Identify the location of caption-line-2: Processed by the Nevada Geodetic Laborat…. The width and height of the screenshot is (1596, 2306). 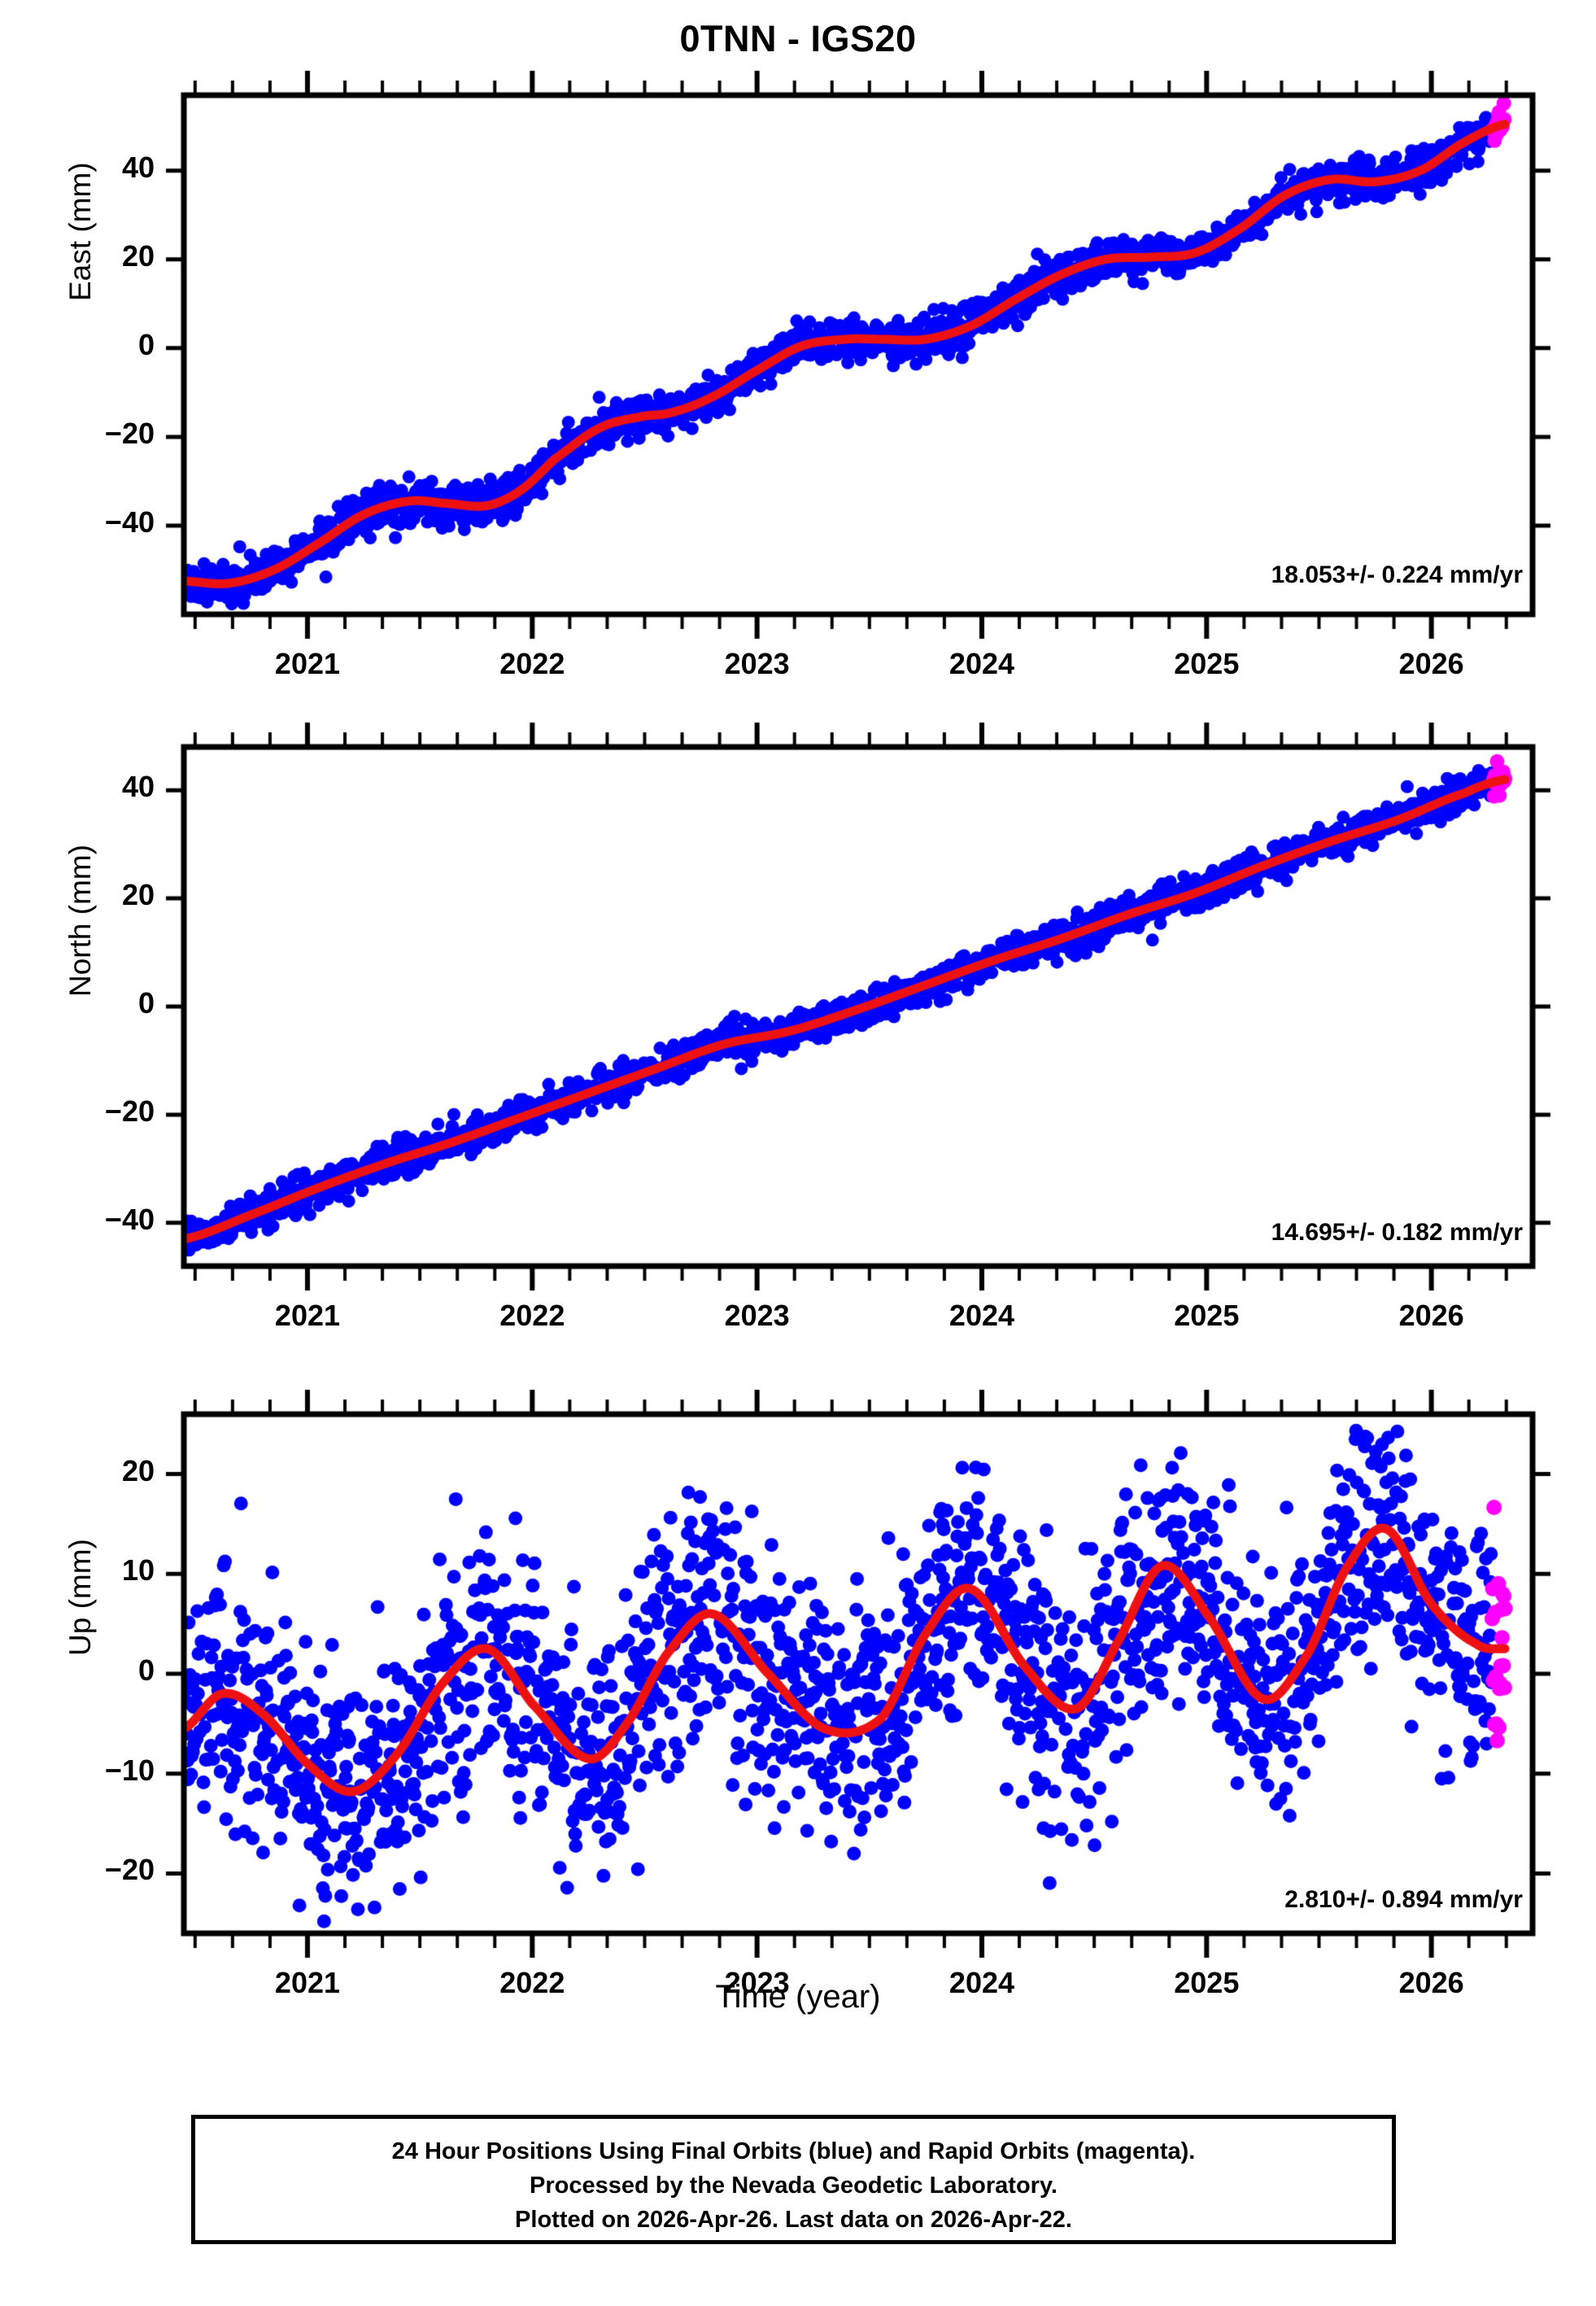
(793, 2186).